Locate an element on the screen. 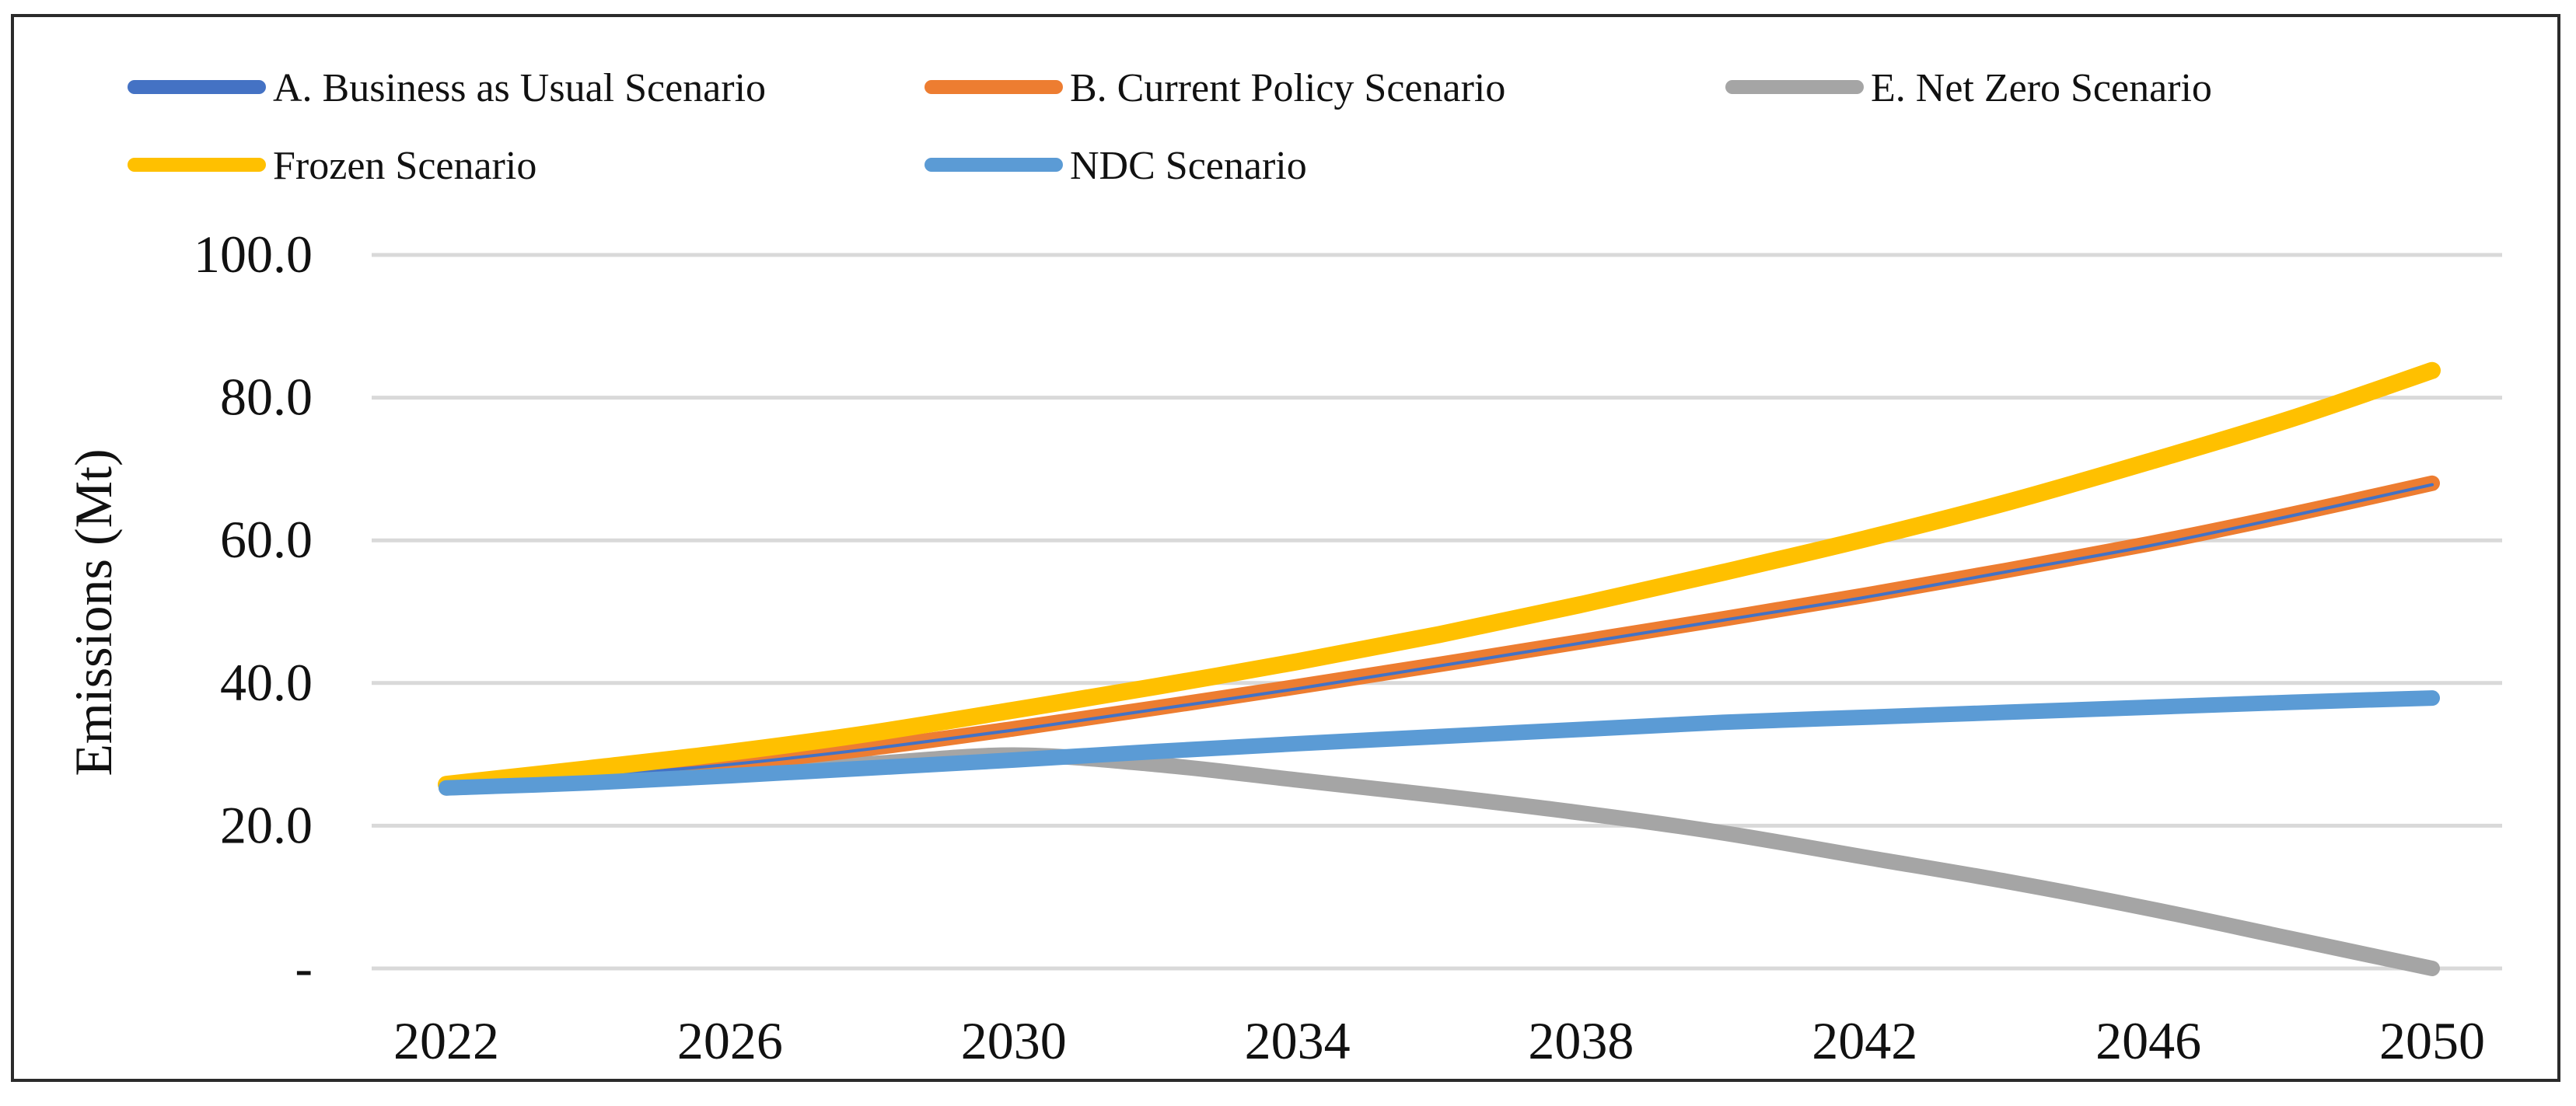 Image resolution: width=2576 pixels, height=1106 pixels. x-tick-label: 2026 is located at coordinates (730, 1040).